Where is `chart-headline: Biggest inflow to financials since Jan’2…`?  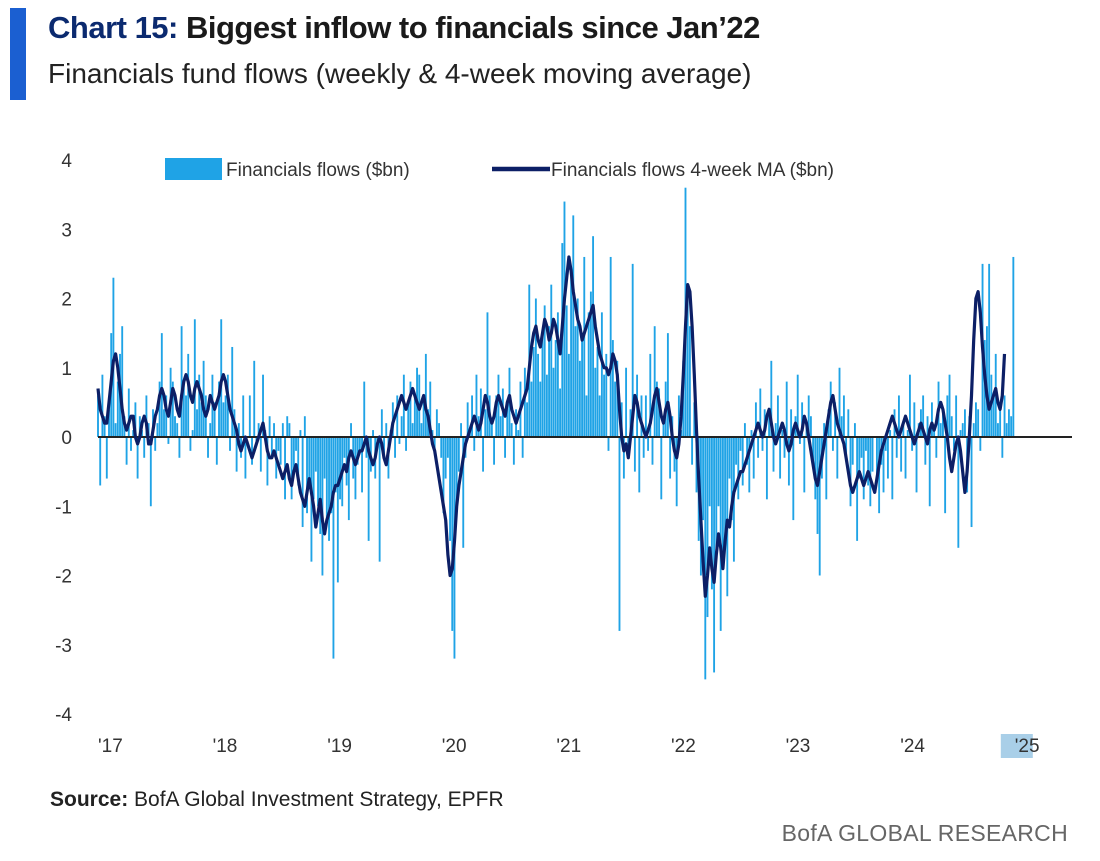
chart-headline: Biggest inflow to financials since Jan’2… is located at coordinates (473, 27).